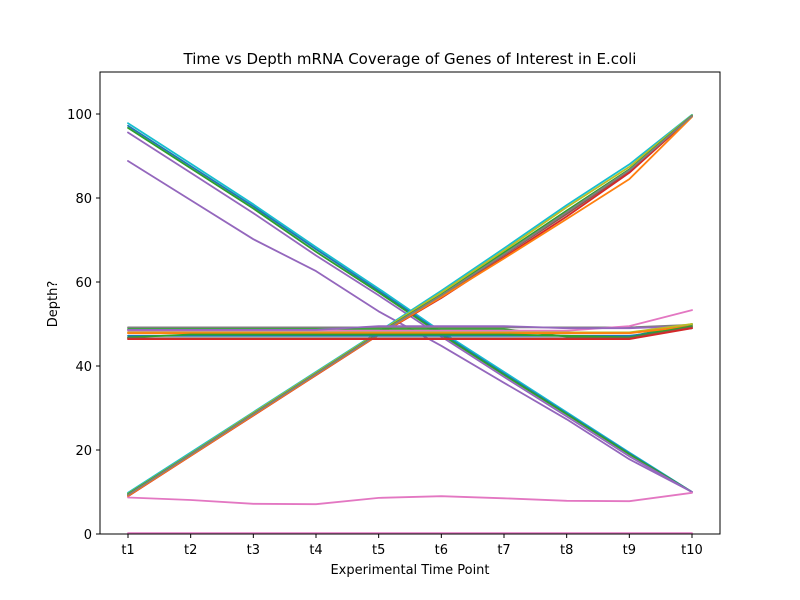 The image size is (800, 600). I want to click on y-tick-label: 20, so click(83, 451).